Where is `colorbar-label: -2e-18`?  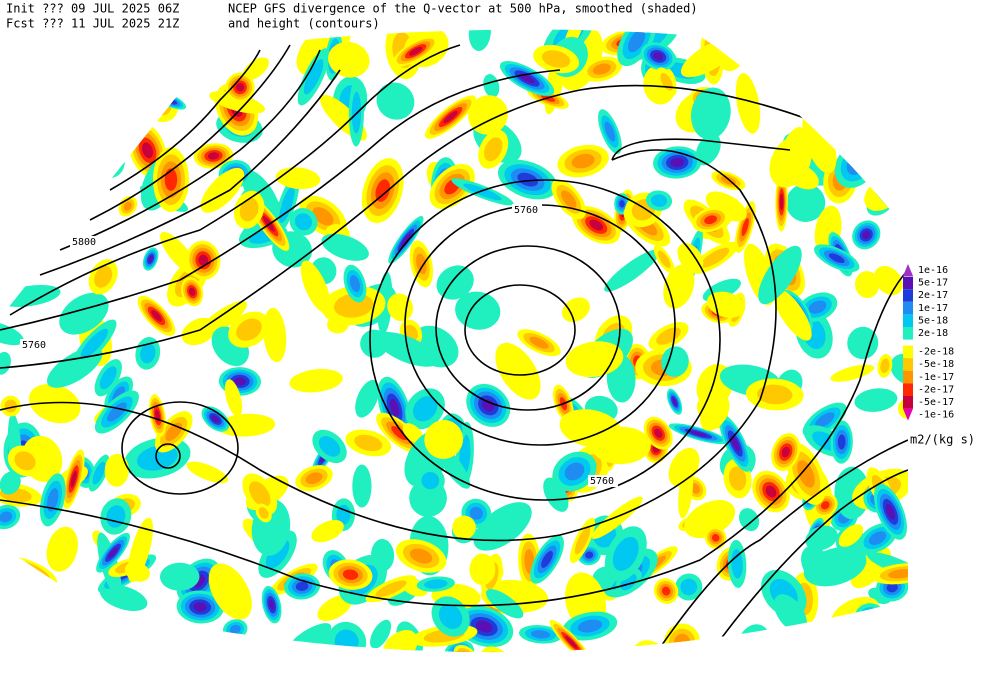 colorbar-label: -2e-18 is located at coordinates (936, 352).